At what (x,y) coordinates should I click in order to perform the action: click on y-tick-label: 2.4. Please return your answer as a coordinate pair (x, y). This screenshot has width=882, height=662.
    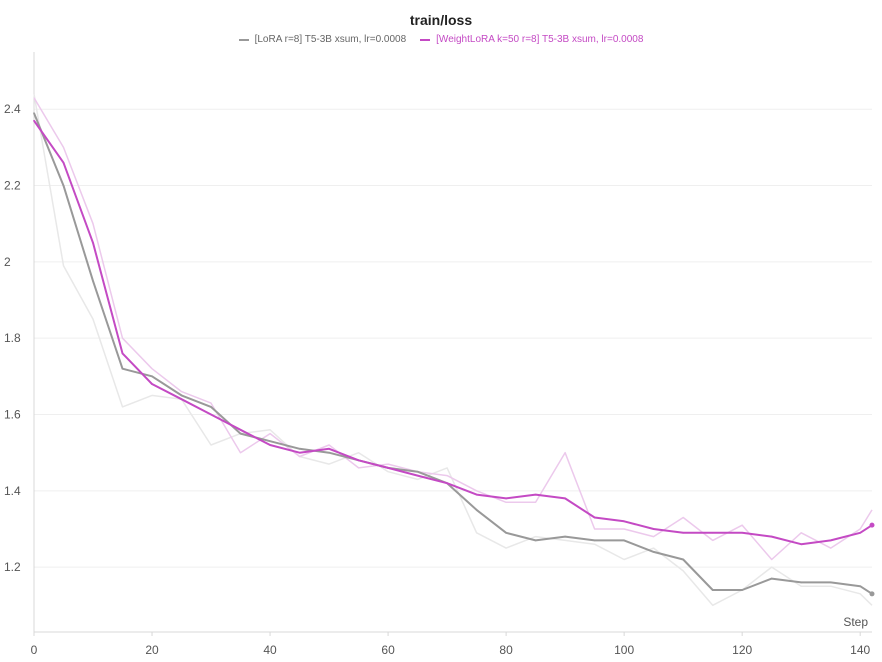
    Looking at the image, I should click on (12, 109).